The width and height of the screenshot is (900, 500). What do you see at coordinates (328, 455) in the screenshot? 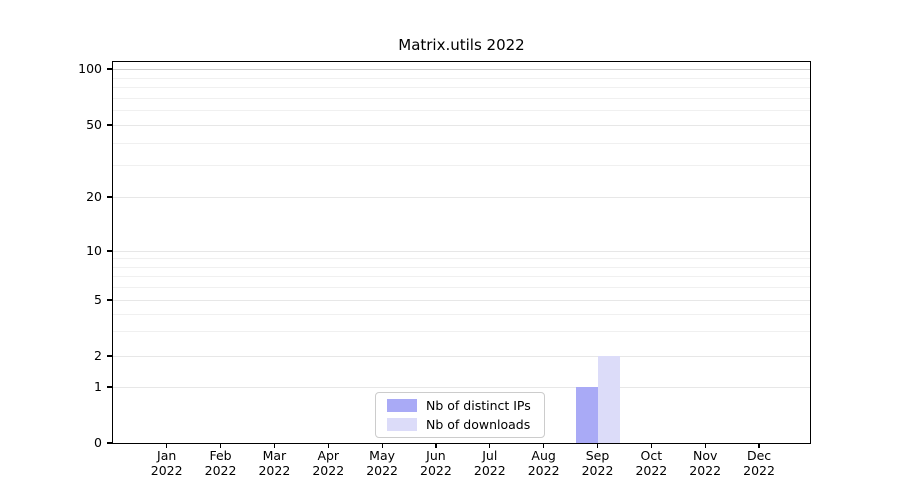
I see `x-axis-label-month: Apr` at bounding box center [328, 455].